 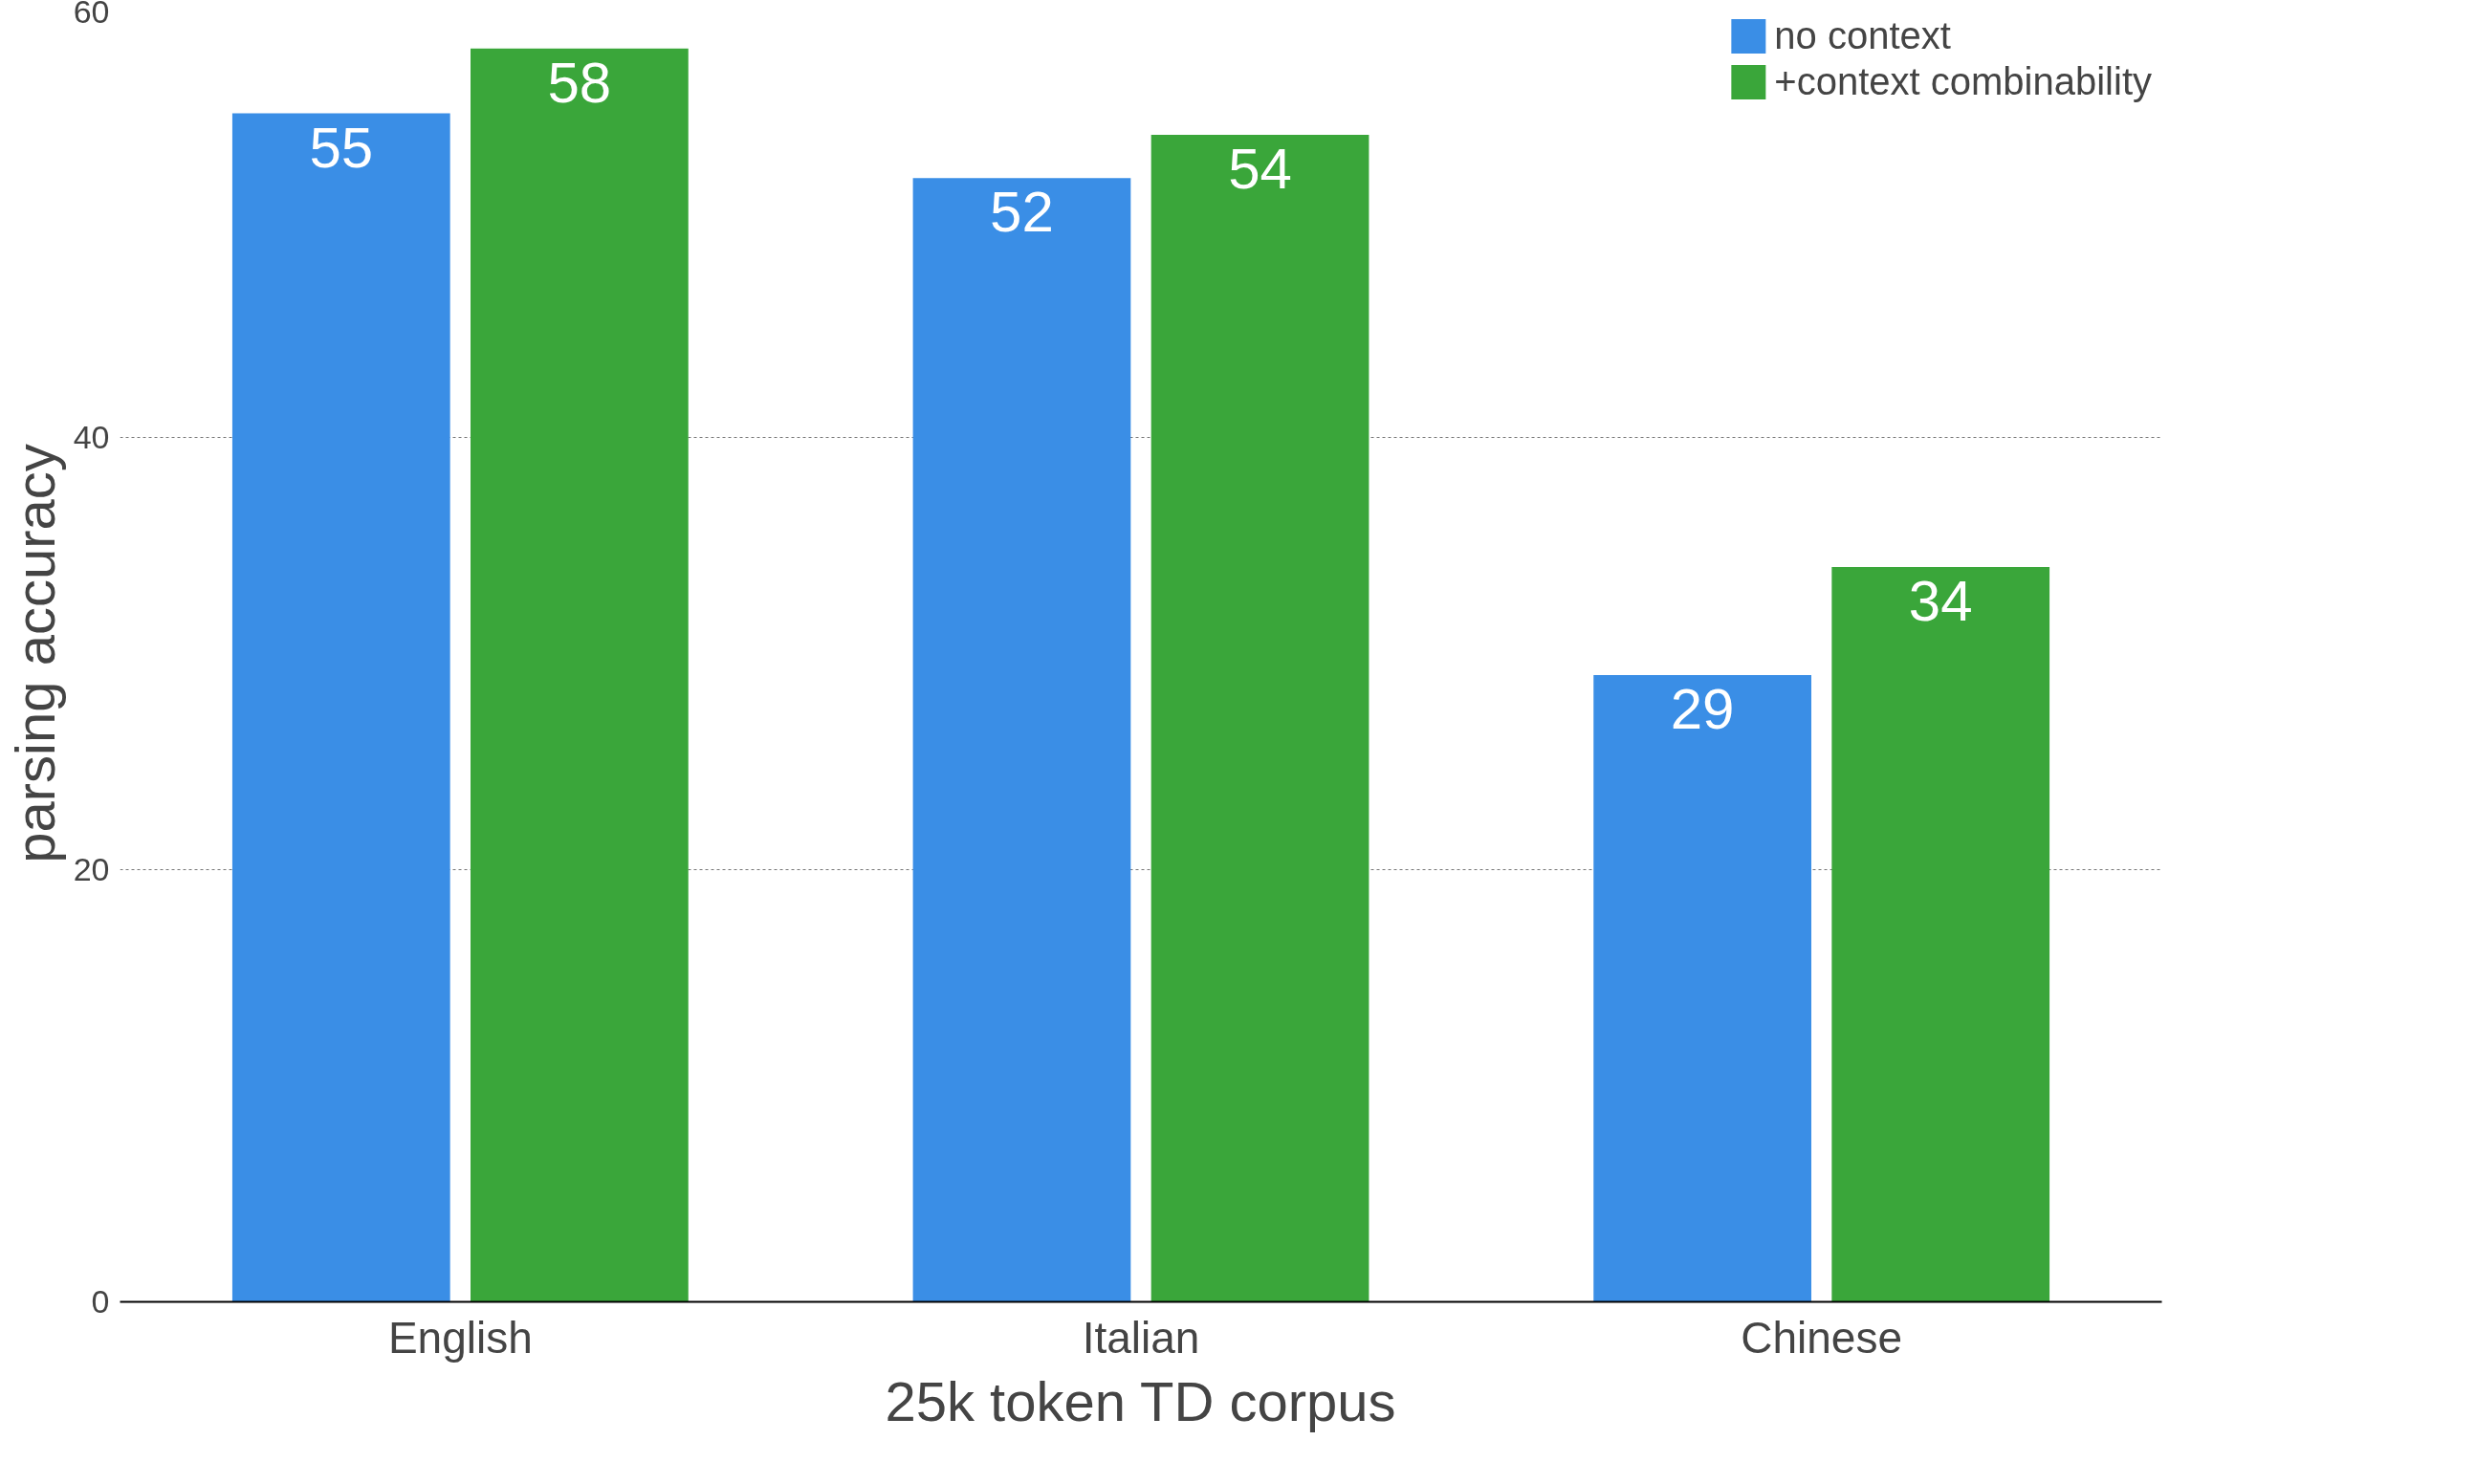 What do you see at coordinates (91, 869) in the screenshot?
I see `y-tick-label: 20` at bounding box center [91, 869].